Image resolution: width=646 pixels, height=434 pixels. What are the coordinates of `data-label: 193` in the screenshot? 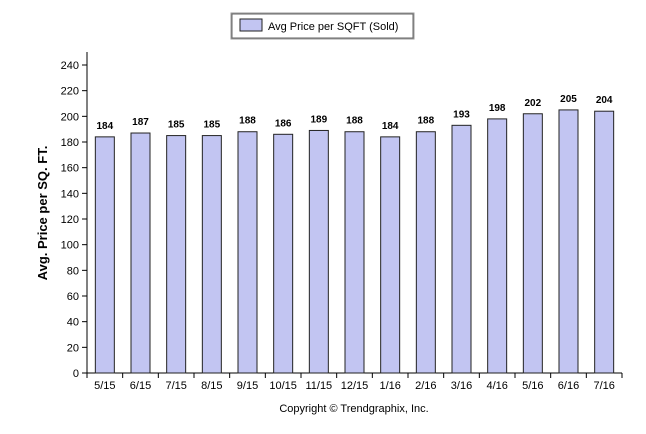 It's located at (461, 114).